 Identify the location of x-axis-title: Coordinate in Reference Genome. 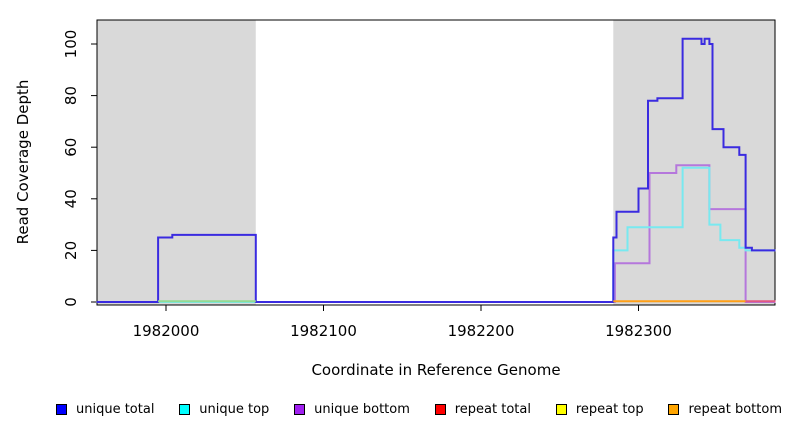
(435, 370).